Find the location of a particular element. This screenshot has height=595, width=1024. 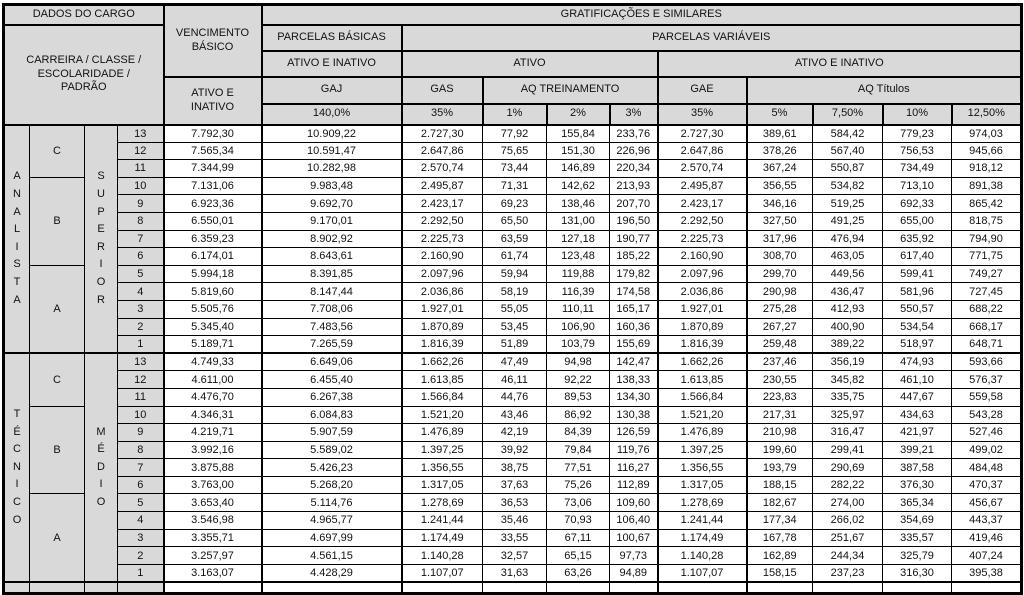

cell-vencimento-basico: 4.749,33 is located at coordinates (212, 362).